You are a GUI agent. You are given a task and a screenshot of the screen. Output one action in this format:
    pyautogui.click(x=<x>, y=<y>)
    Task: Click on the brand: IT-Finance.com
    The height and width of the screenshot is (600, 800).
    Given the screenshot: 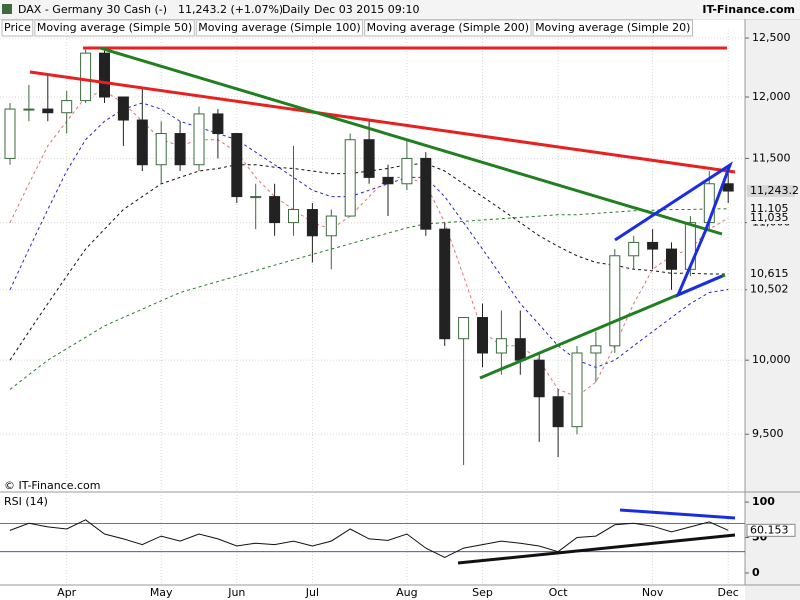 What is the action you would take?
    pyautogui.click(x=748, y=9)
    